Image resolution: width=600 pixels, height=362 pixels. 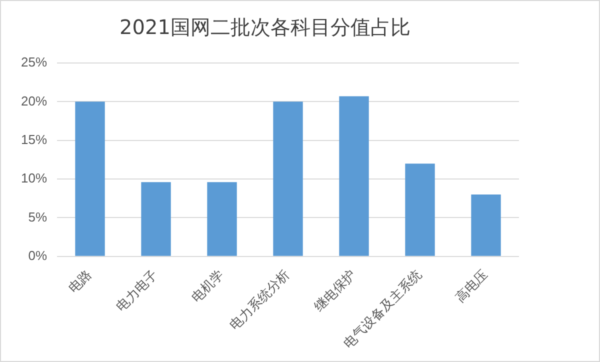 What do you see at coordinates (81, 282) in the screenshot?
I see `x-tick-label: 电路` at bounding box center [81, 282].